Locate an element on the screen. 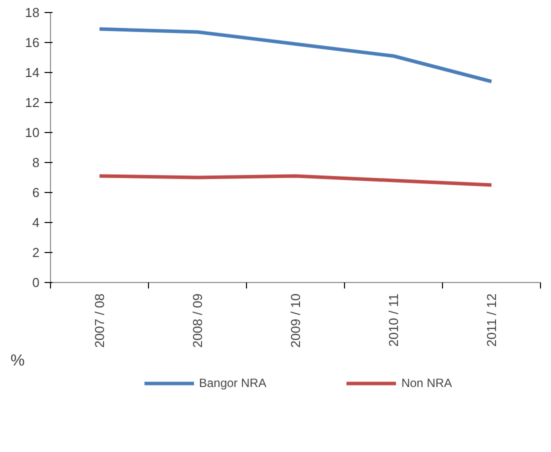 This screenshot has width=551, height=452. y-tick-label: 12 is located at coordinates (32, 102).